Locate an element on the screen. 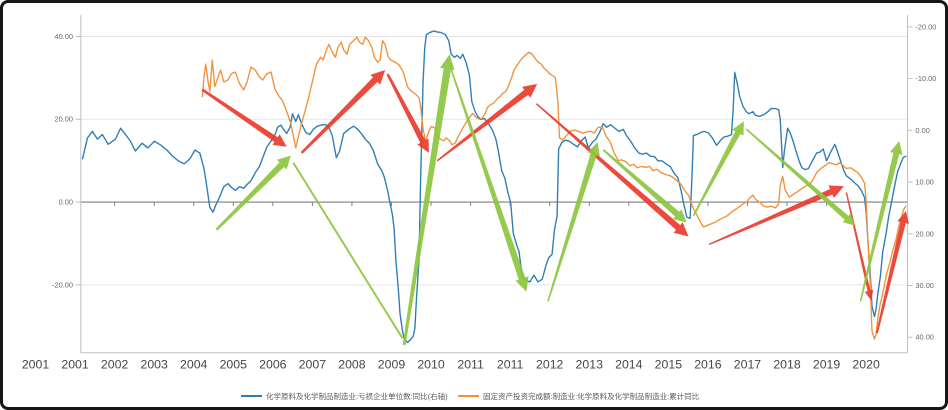 The width and height of the screenshot is (948, 410). x-axis-year-label: 2019 is located at coordinates (827, 365).